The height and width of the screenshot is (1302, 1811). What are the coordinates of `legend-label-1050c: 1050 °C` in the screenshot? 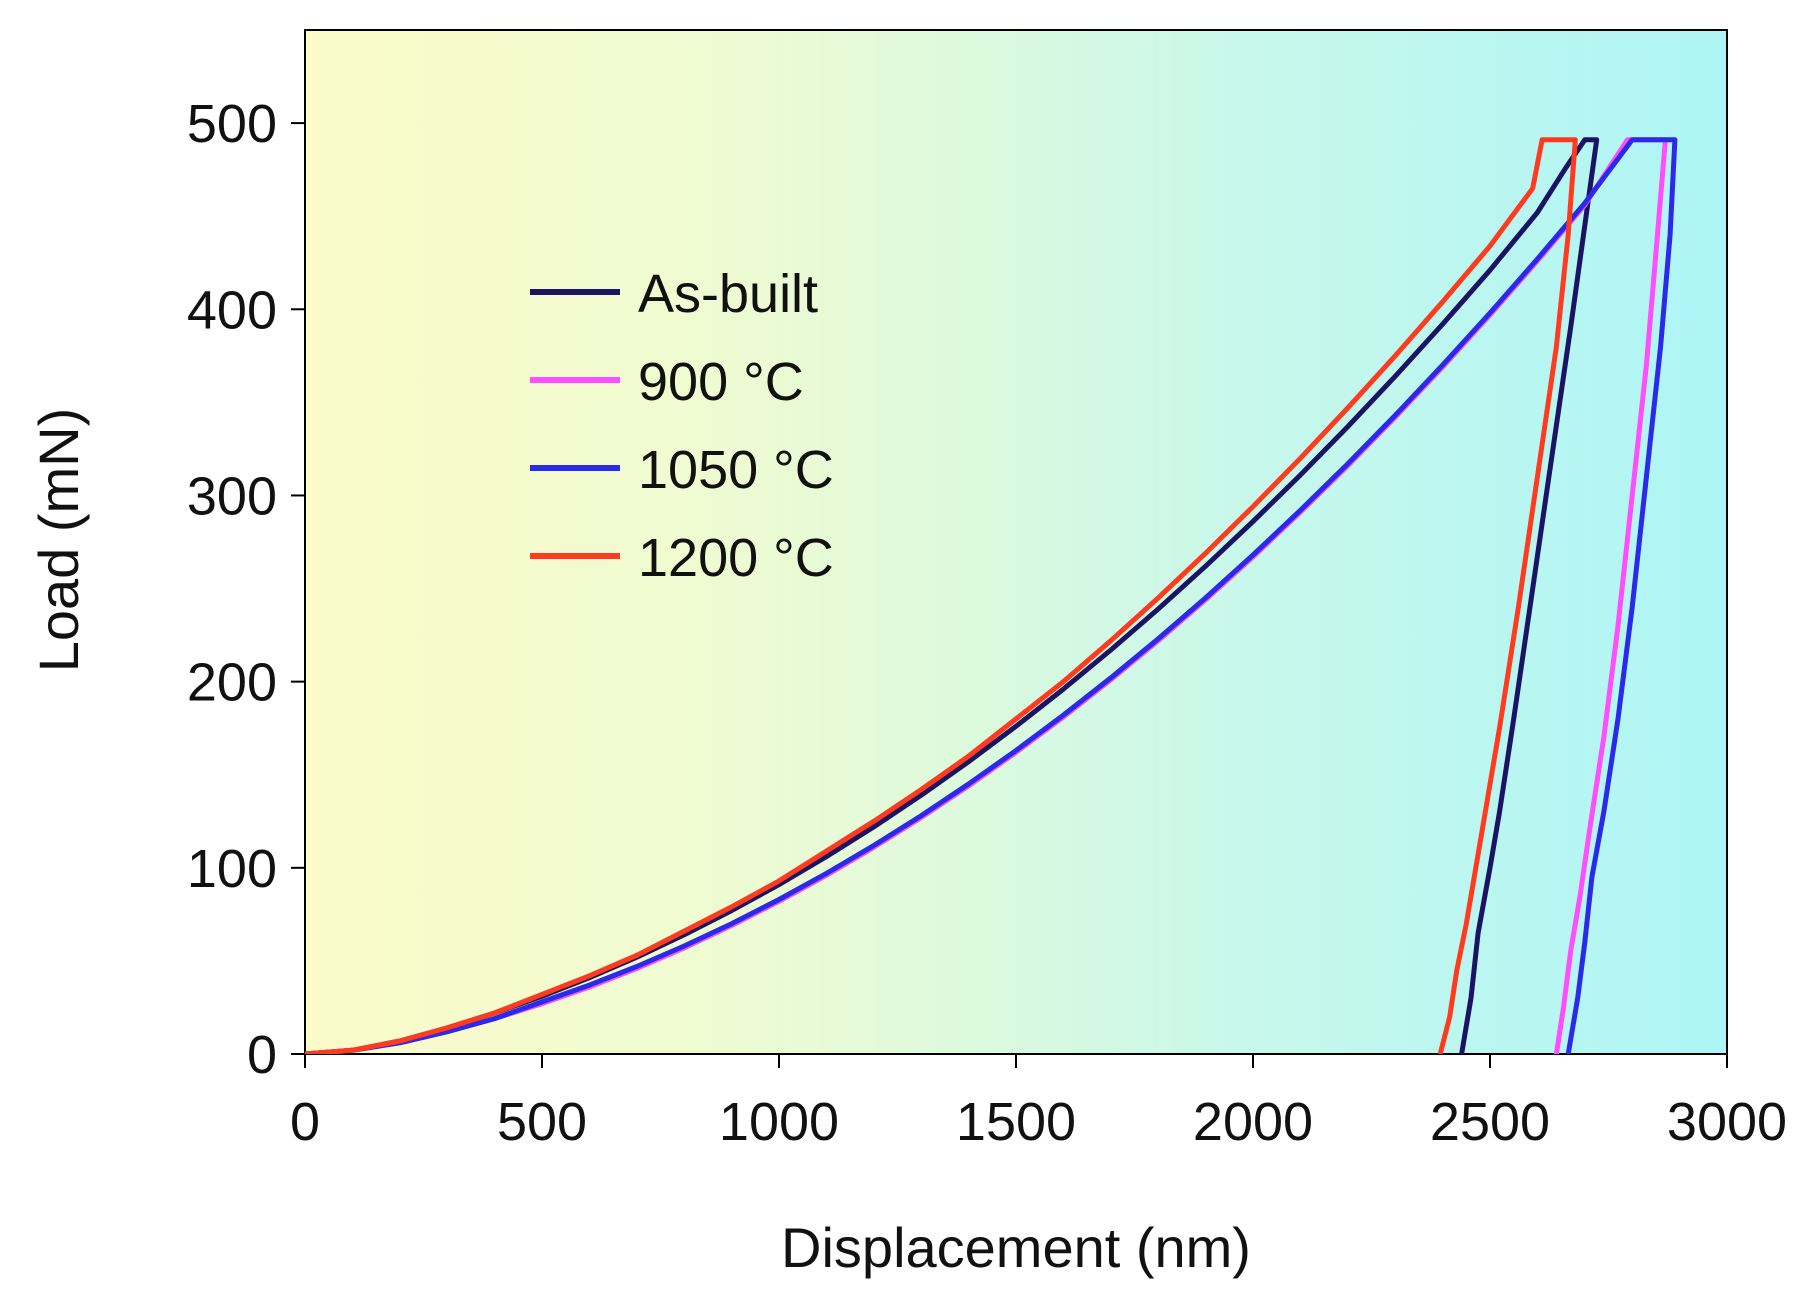 It's located at (736, 470).